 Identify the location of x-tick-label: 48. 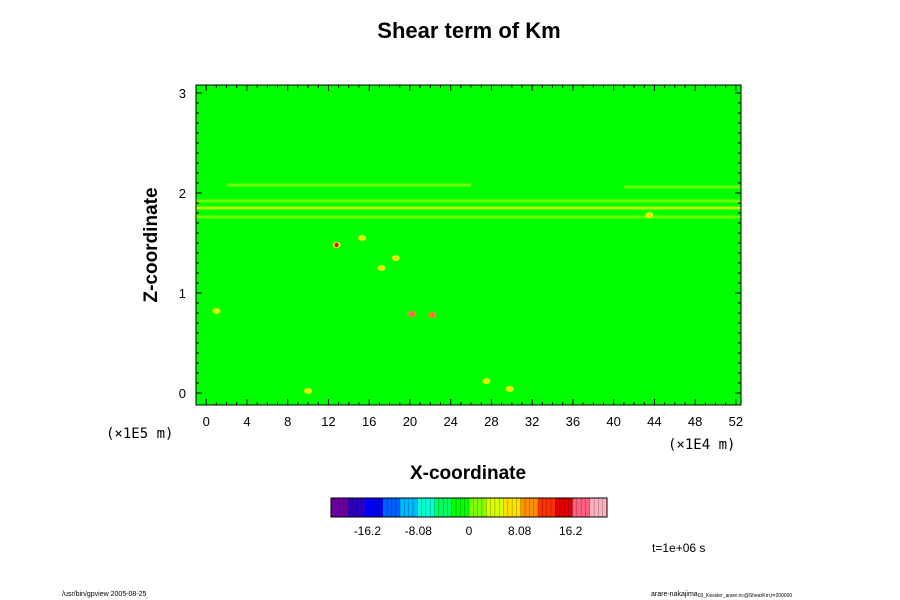
(695, 421).